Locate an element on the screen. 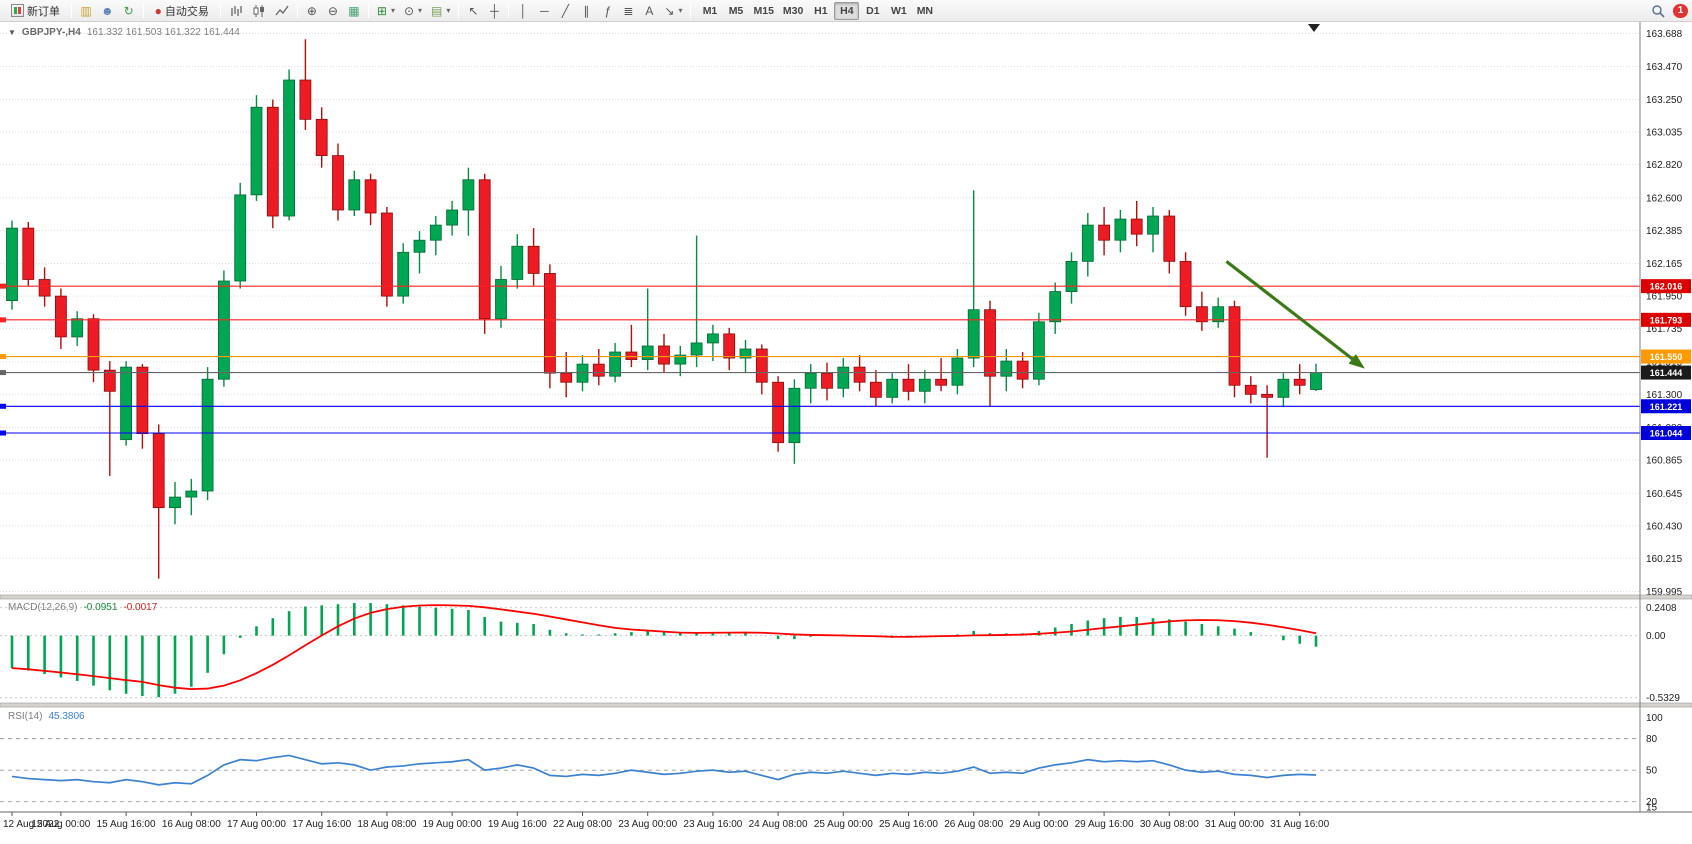 This screenshot has height=844, width=1692. search-button is located at coordinates (1658, 11).